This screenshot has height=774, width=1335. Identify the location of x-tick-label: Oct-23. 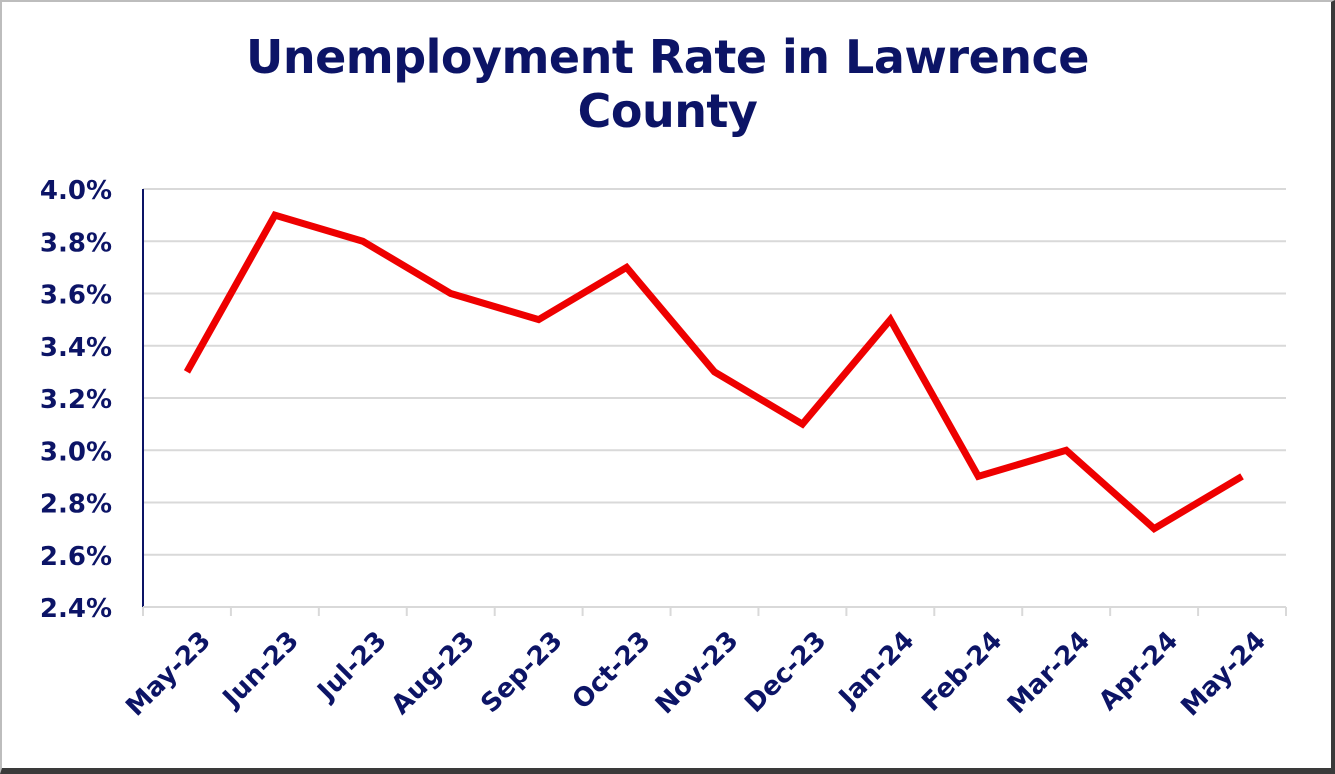
(612, 671).